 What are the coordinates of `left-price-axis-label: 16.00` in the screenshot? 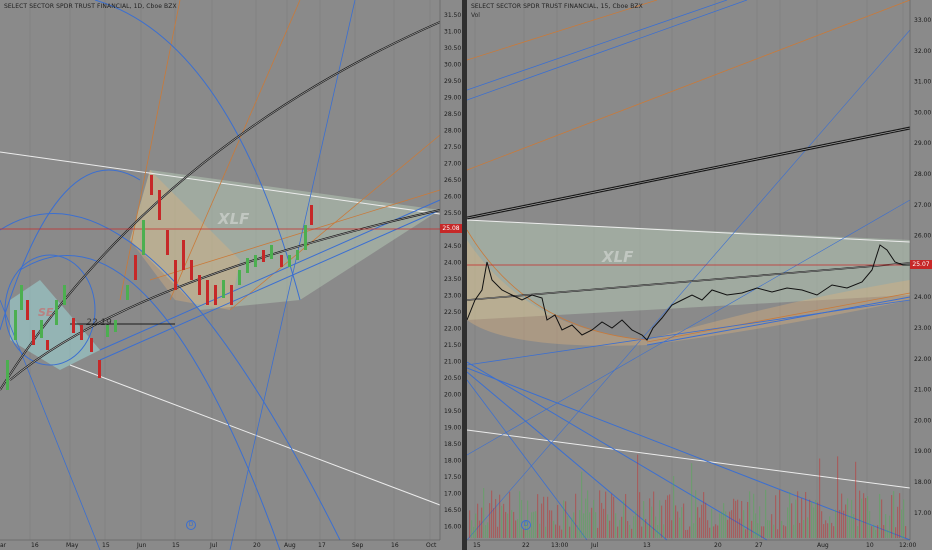 It's located at (452, 527).